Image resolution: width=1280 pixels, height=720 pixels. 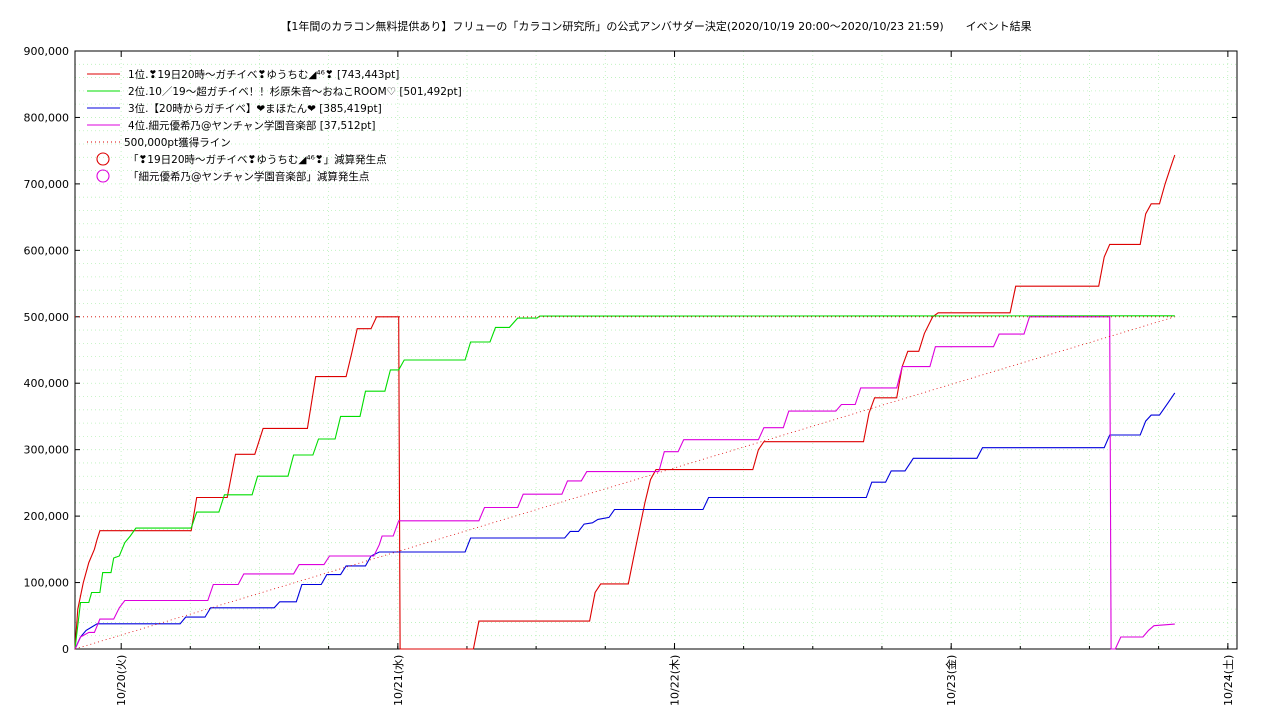 I want to click on y-tick-label: 400,000, so click(x=47, y=383).